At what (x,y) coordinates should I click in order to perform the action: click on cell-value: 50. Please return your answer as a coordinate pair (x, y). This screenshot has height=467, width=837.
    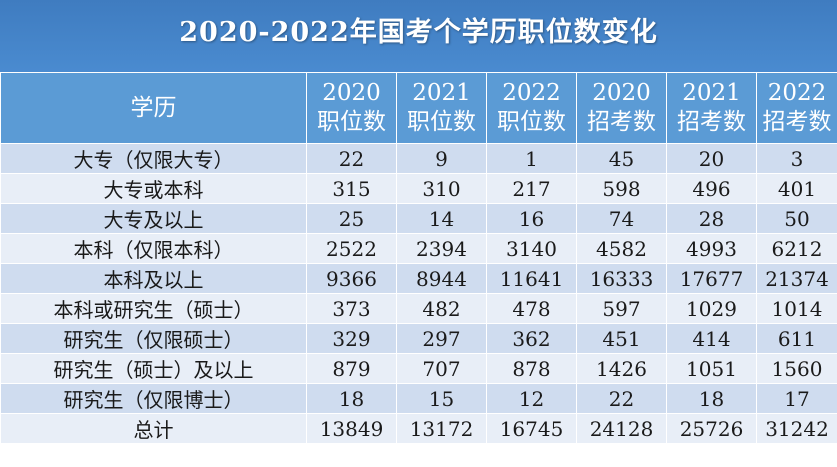
    Looking at the image, I should click on (796, 218).